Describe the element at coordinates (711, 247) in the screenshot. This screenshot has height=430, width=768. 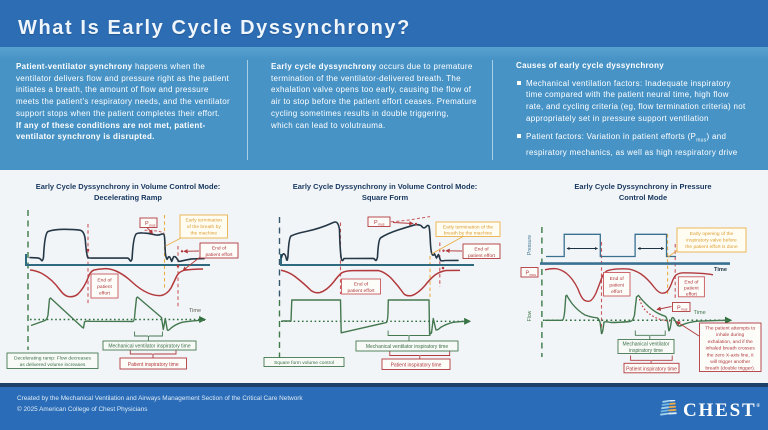
I see `svg-text: the patient effort is done` at that location.